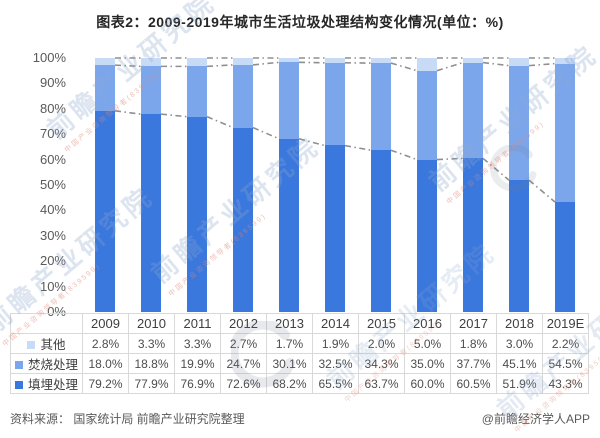  What do you see at coordinates (519, 363) in the screenshot?
I see `value-cell: 45.1%` at bounding box center [519, 363].